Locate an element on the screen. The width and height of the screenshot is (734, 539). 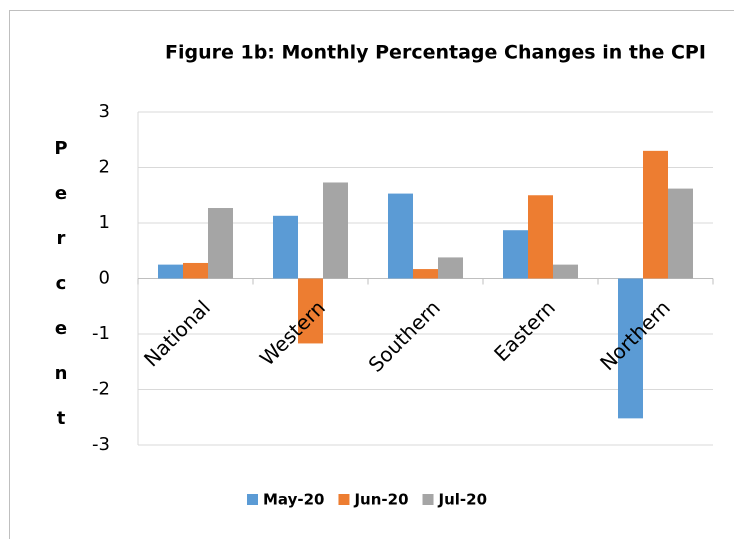
y-tick-label: -3 is located at coordinates (101, 444).